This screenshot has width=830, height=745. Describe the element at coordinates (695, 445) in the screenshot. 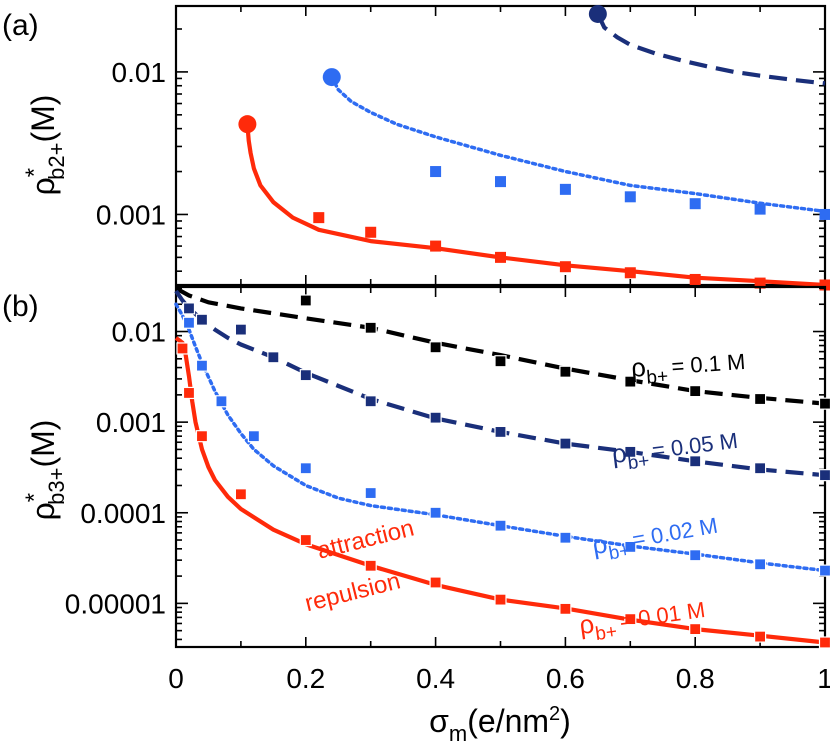

I see `series-label-value: = 0.05 M` at that location.